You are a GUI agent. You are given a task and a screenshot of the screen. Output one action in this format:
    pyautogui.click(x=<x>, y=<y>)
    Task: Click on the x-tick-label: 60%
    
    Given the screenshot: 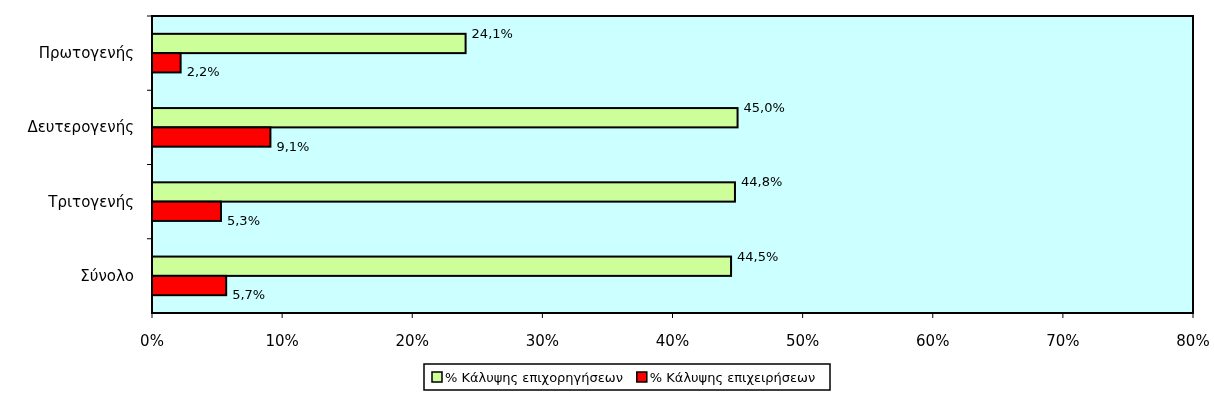 What is the action you would take?
    pyautogui.click(x=933, y=341)
    